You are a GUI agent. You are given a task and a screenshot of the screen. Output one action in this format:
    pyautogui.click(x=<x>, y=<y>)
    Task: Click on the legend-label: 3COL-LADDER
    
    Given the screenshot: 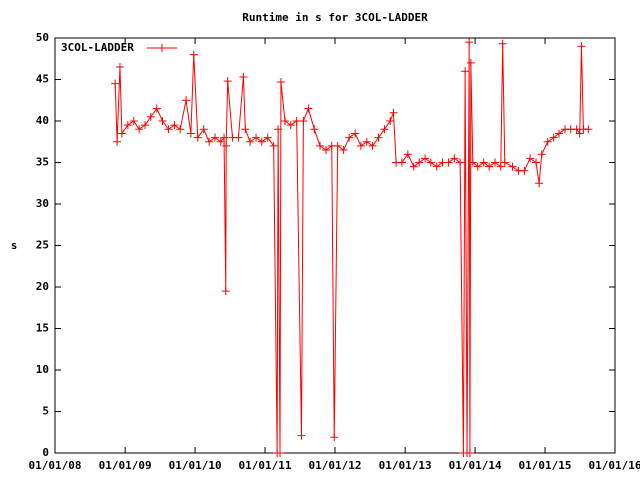 What is the action you would take?
    pyautogui.click(x=97, y=47)
    